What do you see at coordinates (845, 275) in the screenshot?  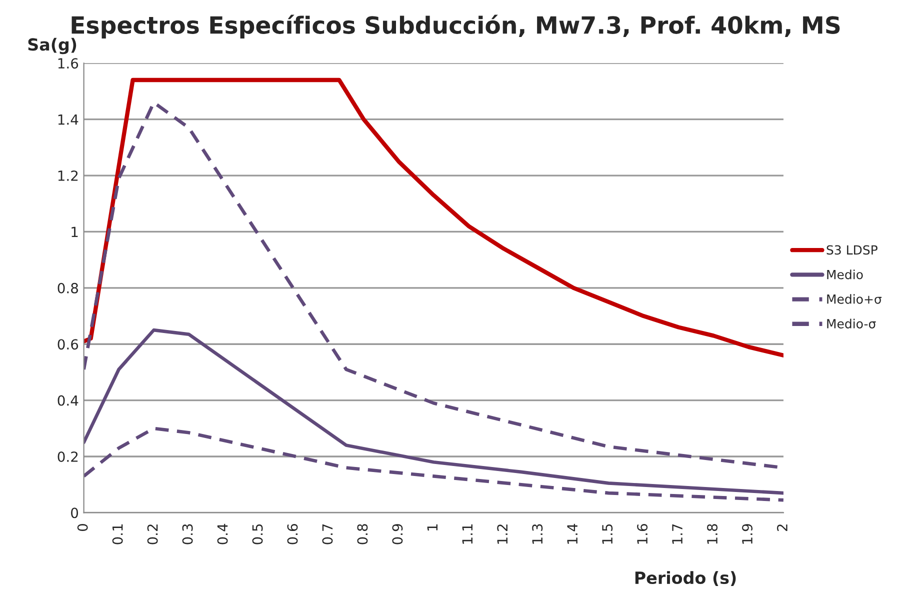 I see `legend-label: Medio` at bounding box center [845, 275].